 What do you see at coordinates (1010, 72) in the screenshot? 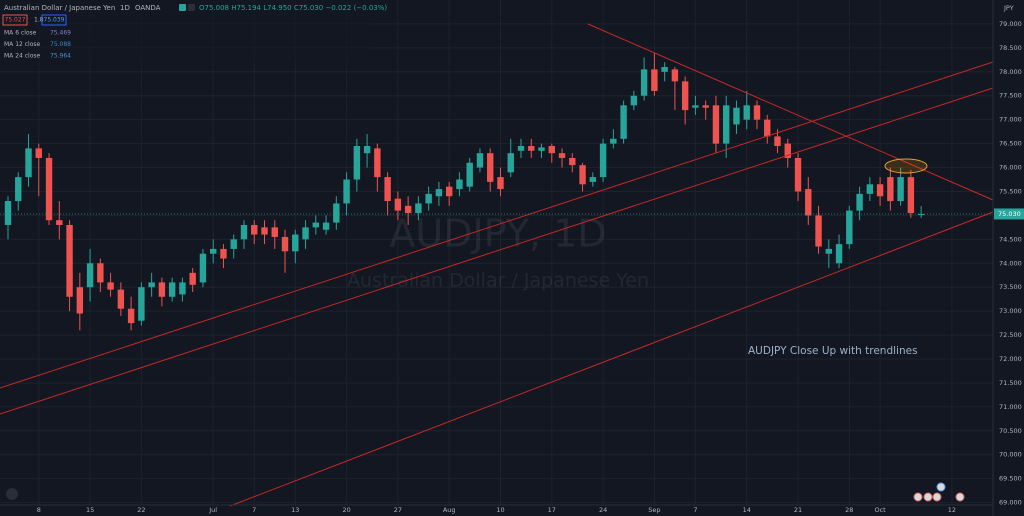
I see `y-tick-label: 78.000` at bounding box center [1010, 72].